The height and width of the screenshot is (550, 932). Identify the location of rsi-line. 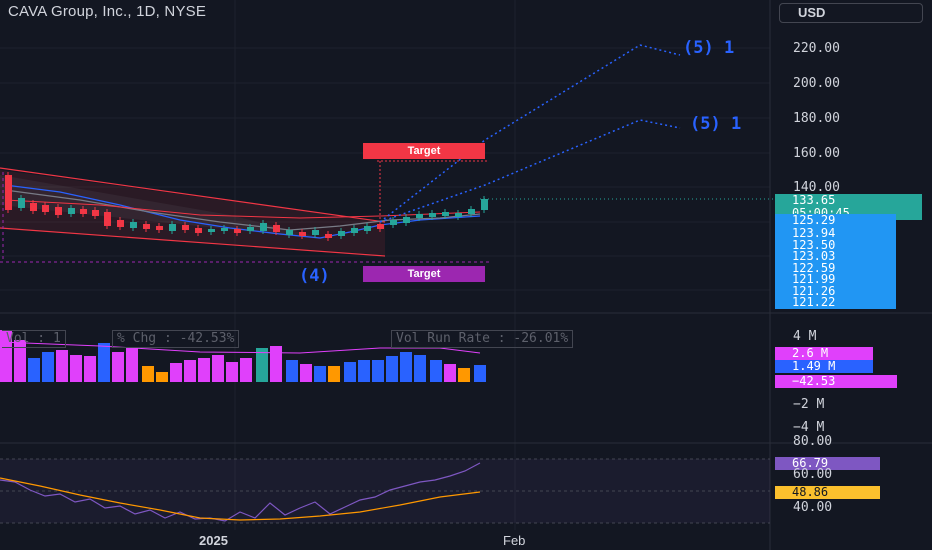
(240, 492).